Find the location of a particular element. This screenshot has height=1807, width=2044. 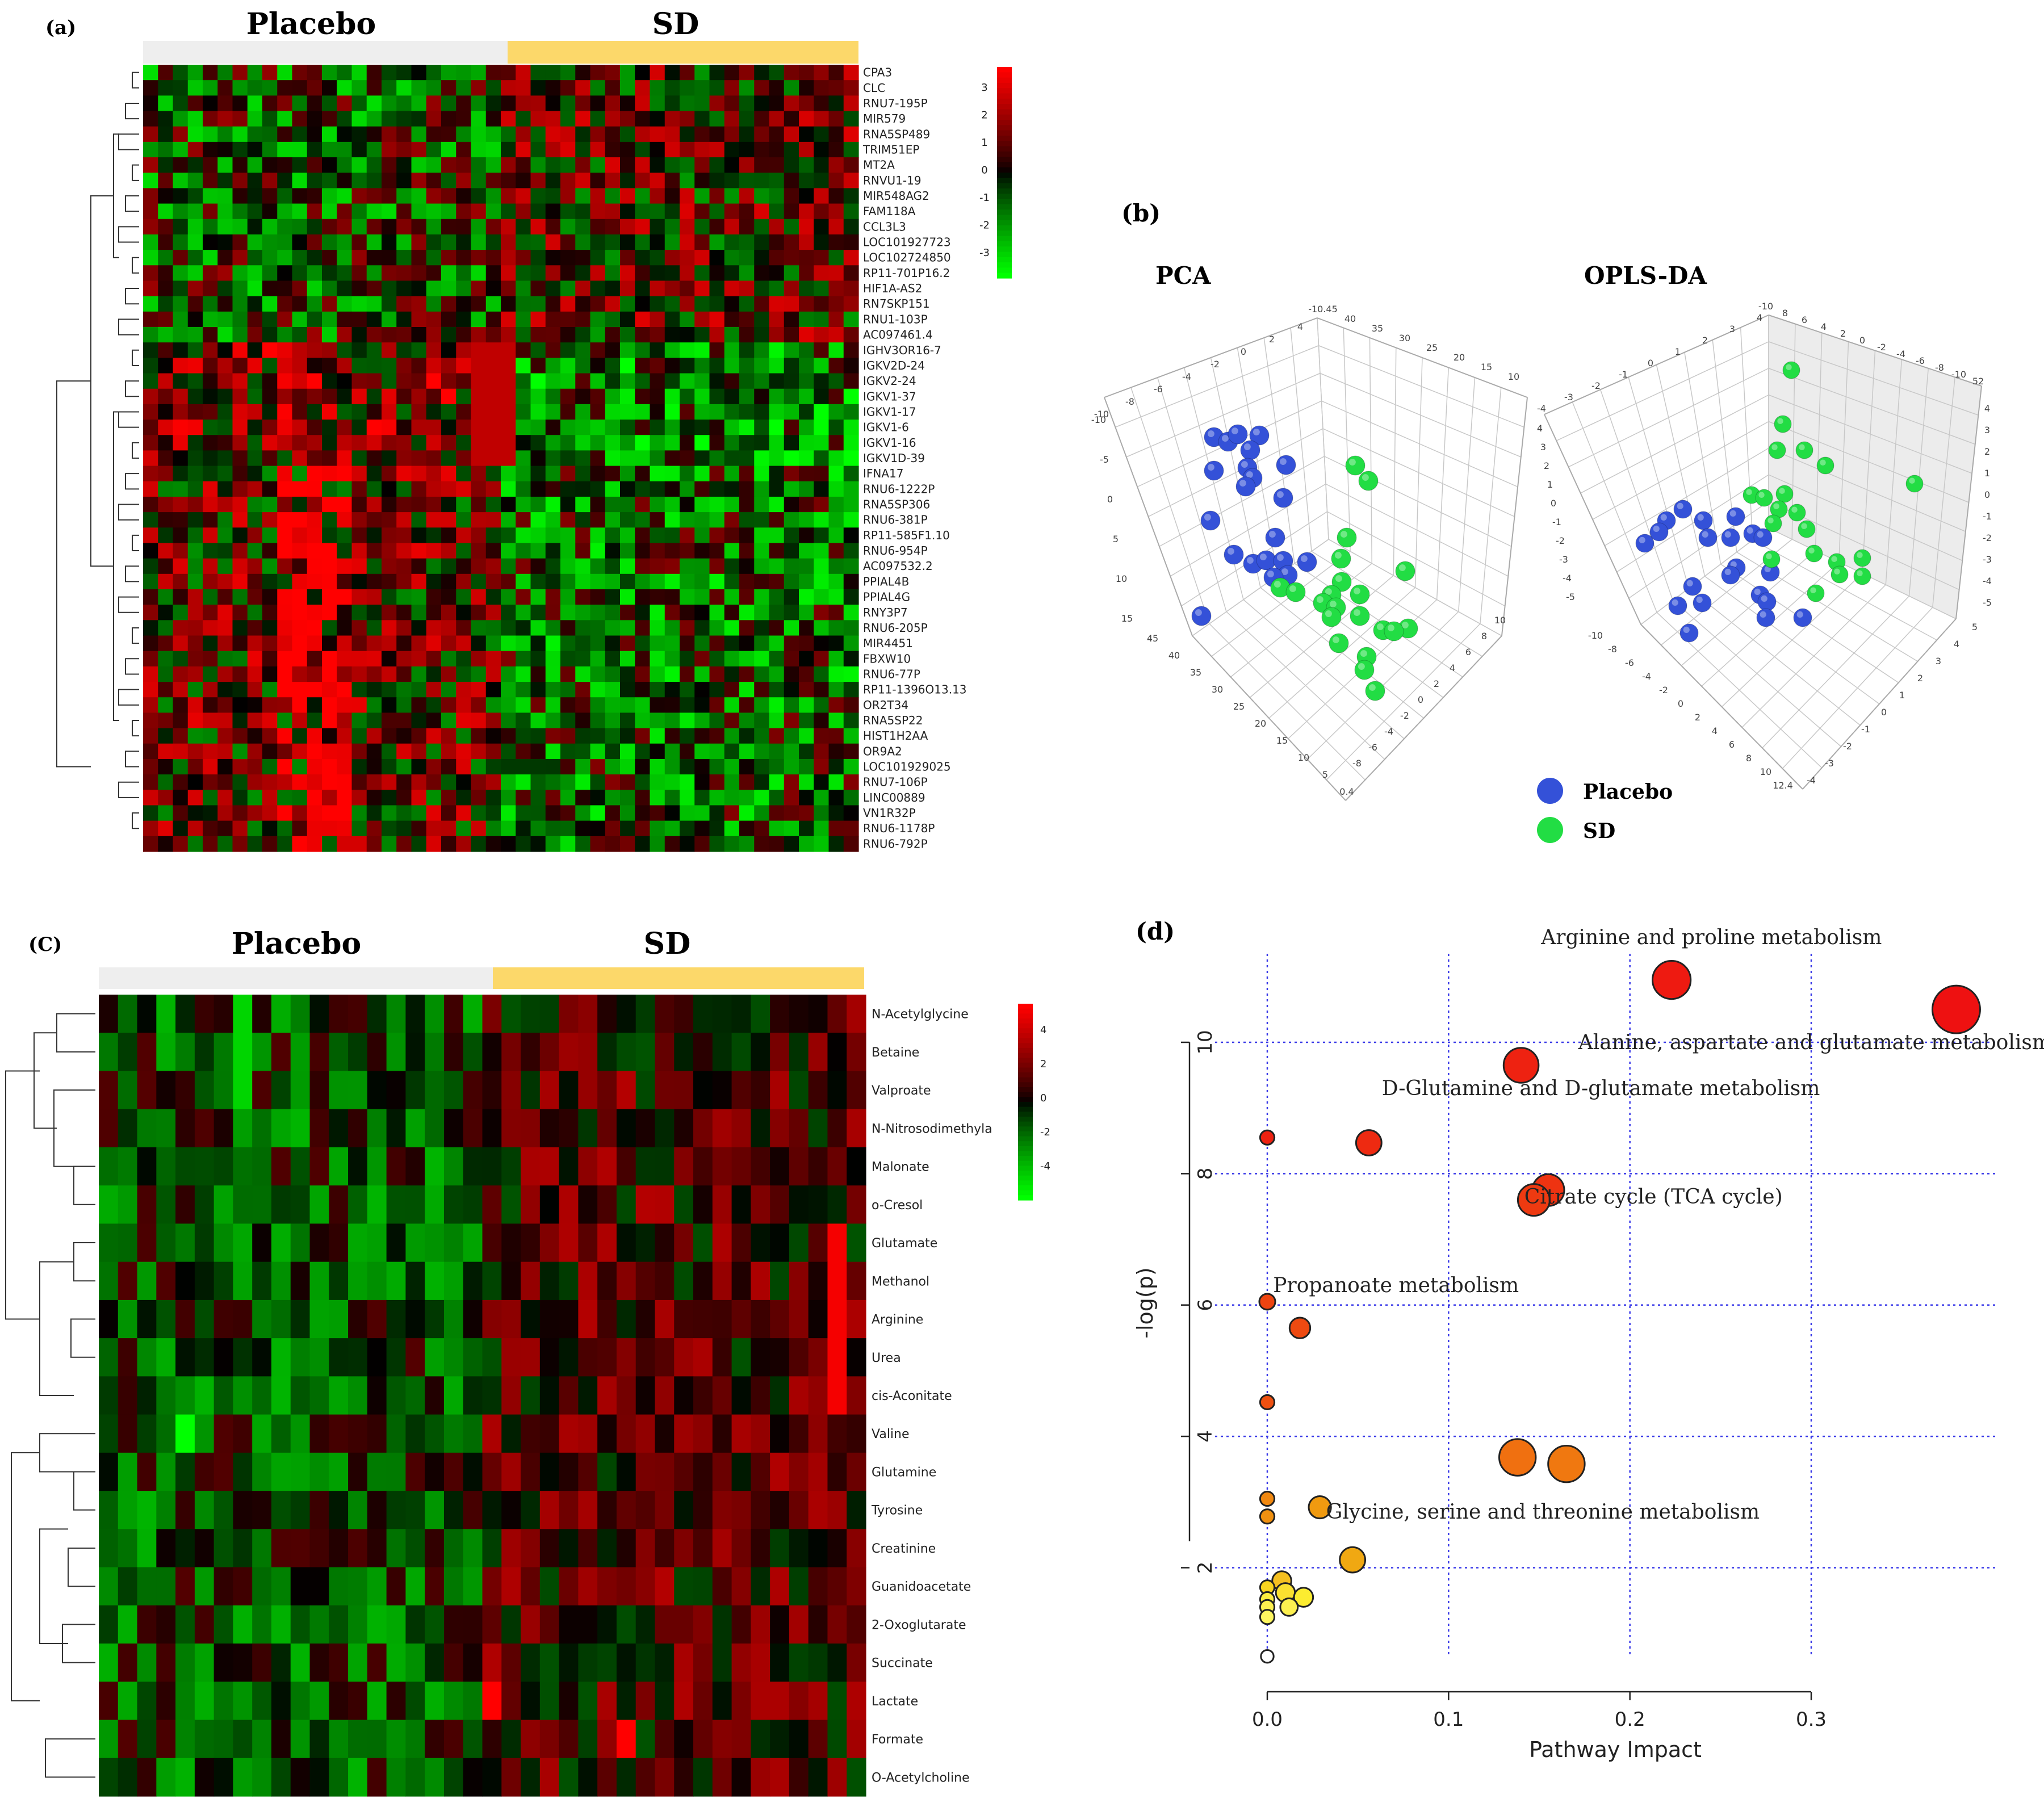

opls-point-placebo-highlight is located at coordinates (1664, 517).